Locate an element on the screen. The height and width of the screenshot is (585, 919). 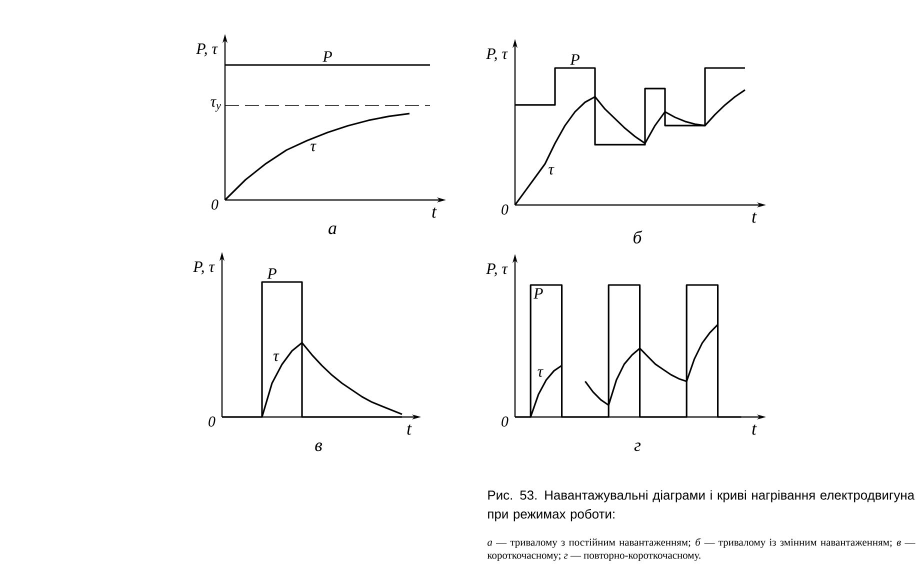
text: а is located at coordinates (332, 230).